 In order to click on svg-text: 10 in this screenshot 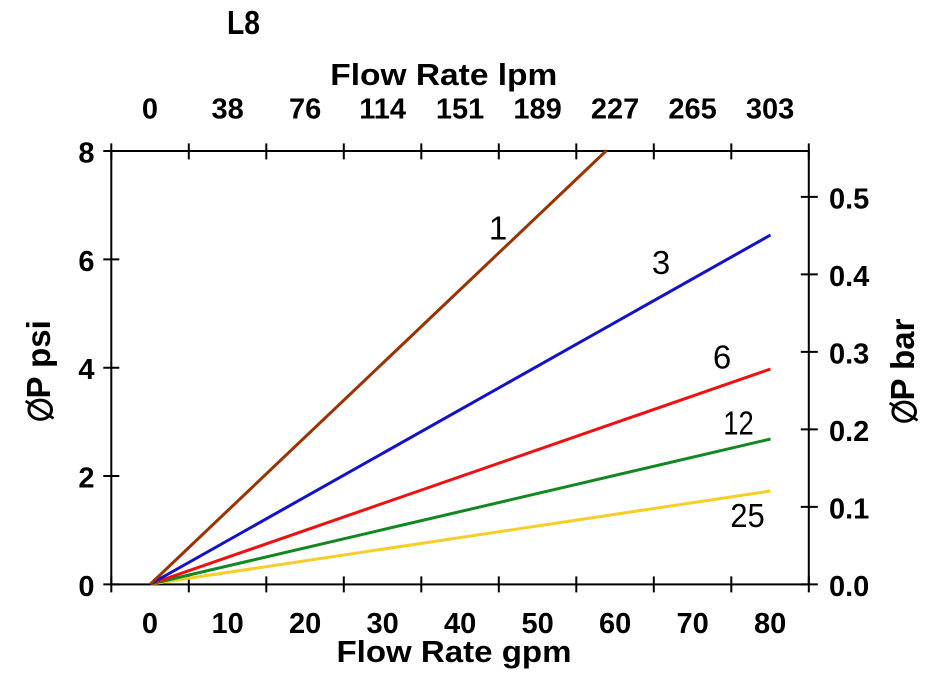, I will do `click(227, 624)`.